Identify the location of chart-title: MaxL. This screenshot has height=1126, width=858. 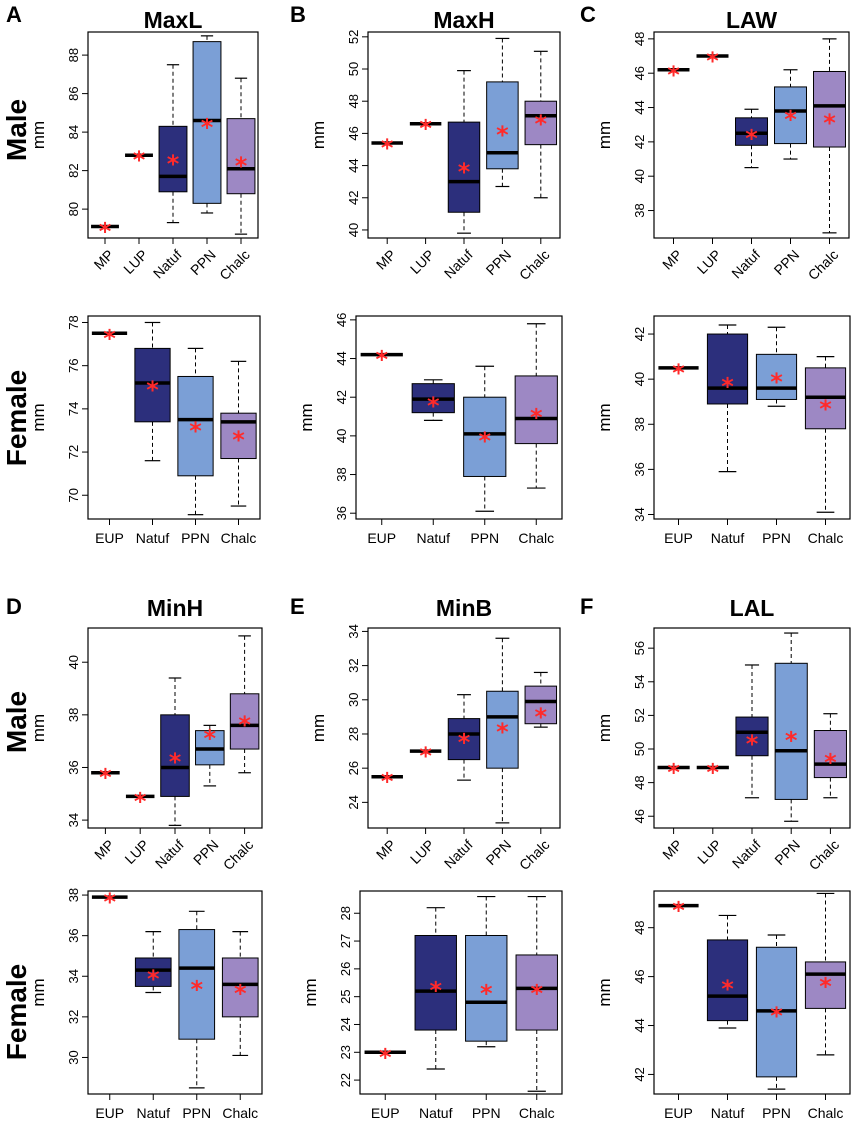
(173, 20).